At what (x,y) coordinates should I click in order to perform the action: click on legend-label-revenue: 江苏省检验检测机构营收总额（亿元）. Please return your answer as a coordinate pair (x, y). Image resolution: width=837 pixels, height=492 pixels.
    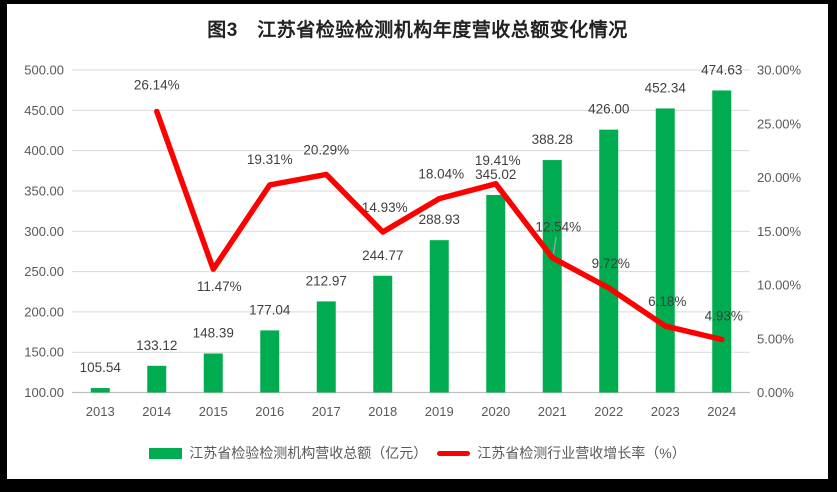
    Looking at the image, I should click on (308, 453).